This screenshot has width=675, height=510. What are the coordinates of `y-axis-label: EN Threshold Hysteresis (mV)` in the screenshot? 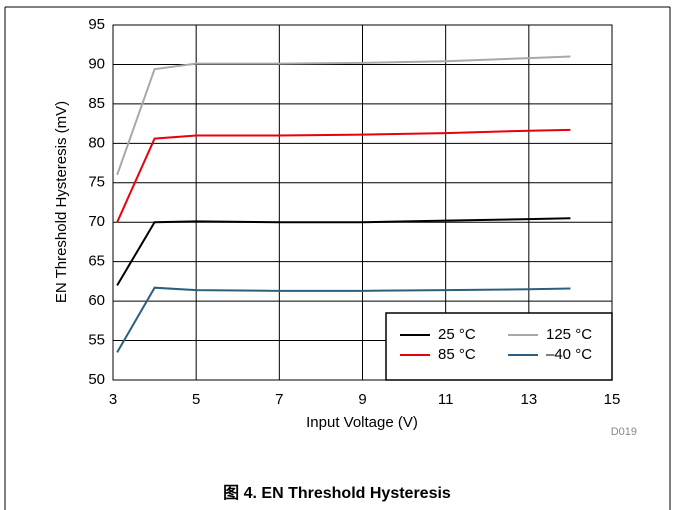 It's located at (61, 202).